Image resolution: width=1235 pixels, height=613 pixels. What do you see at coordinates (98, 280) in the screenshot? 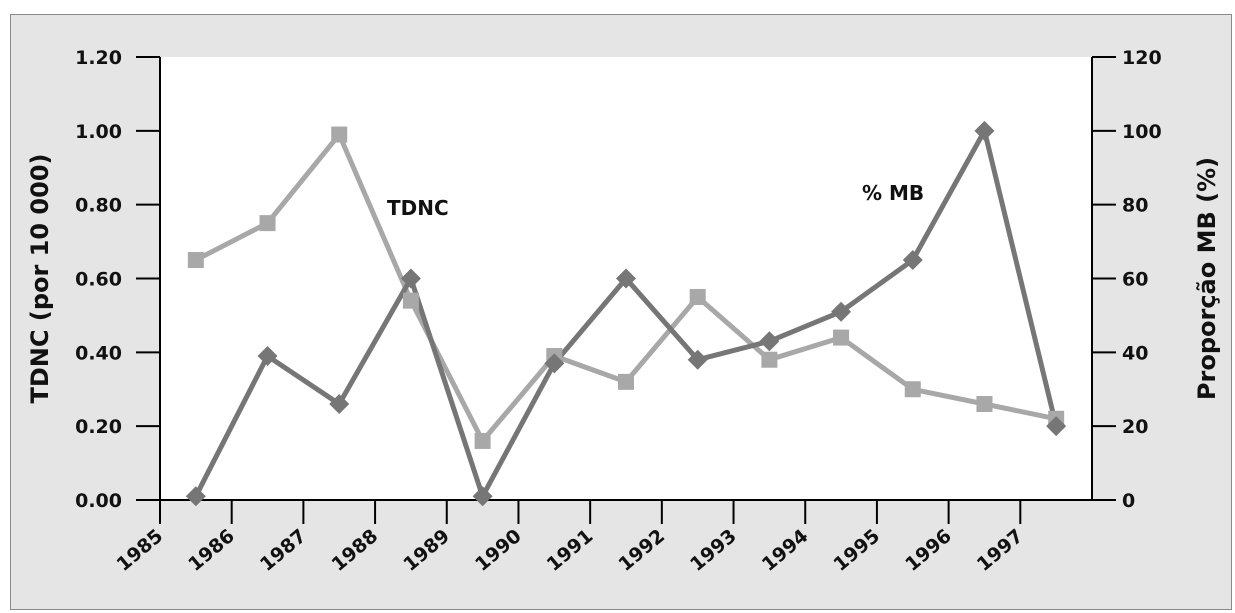
I see `left-tick-label: 0.60` at bounding box center [98, 280].